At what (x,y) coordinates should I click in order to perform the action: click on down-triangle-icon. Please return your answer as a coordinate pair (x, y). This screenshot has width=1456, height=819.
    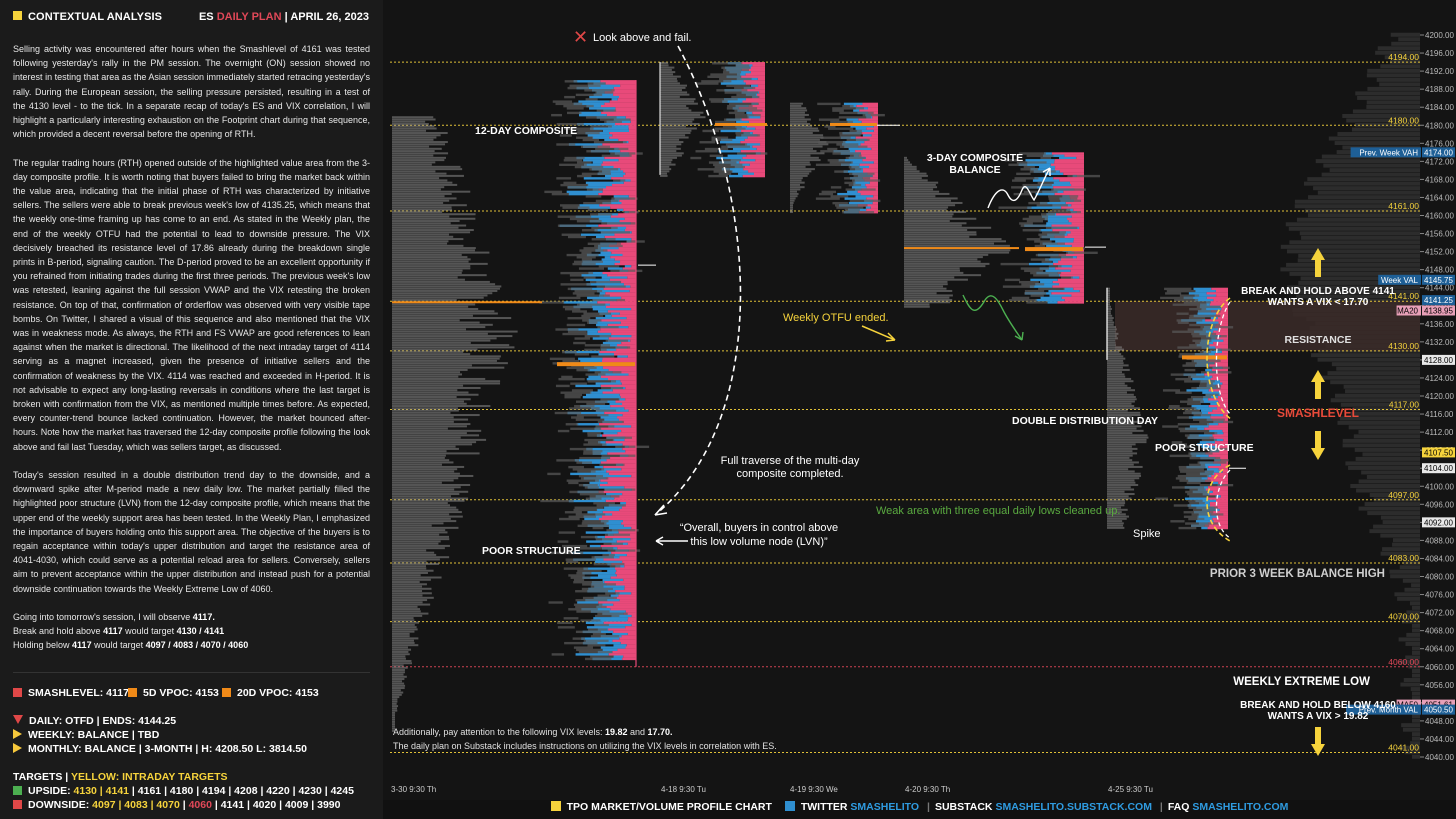
    Looking at the image, I should click on (18, 719).